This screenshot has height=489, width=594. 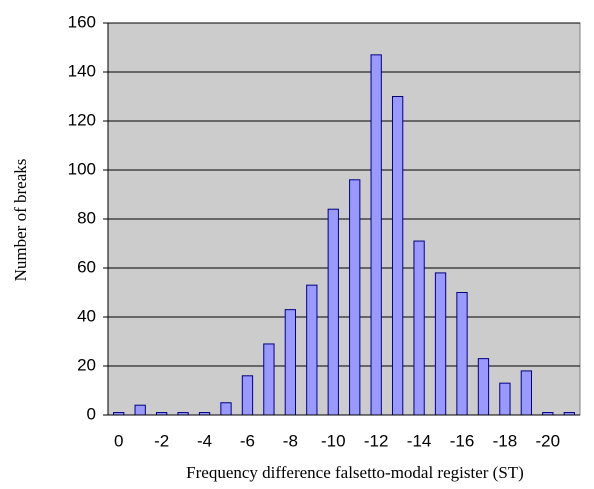 What do you see at coordinates (20, 220) in the screenshot?
I see `y-axis-title: Number of breaks` at bounding box center [20, 220].